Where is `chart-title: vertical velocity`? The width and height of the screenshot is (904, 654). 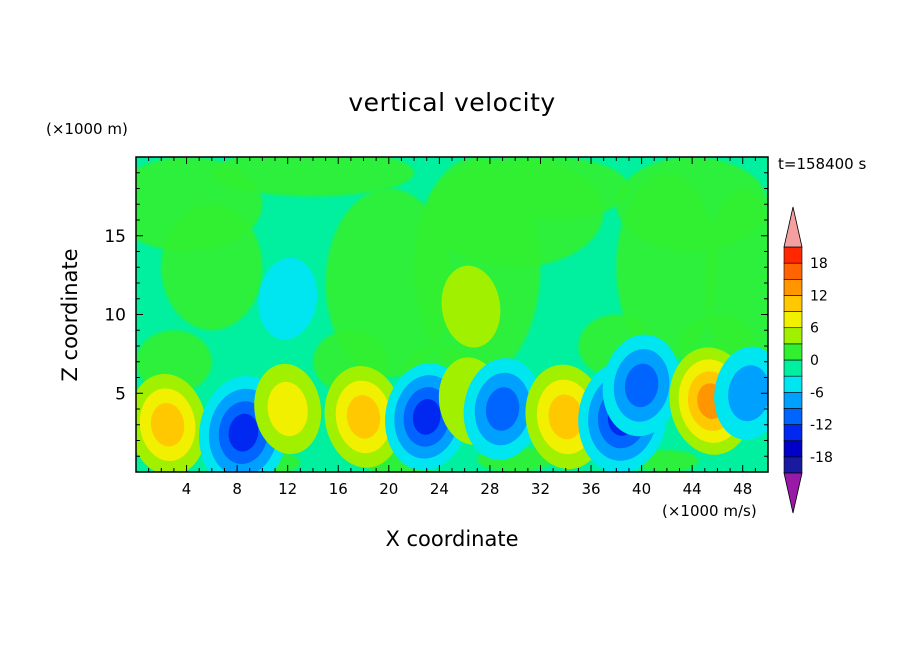 chart-title: vertical velocity is located at coordinates (452, 102).